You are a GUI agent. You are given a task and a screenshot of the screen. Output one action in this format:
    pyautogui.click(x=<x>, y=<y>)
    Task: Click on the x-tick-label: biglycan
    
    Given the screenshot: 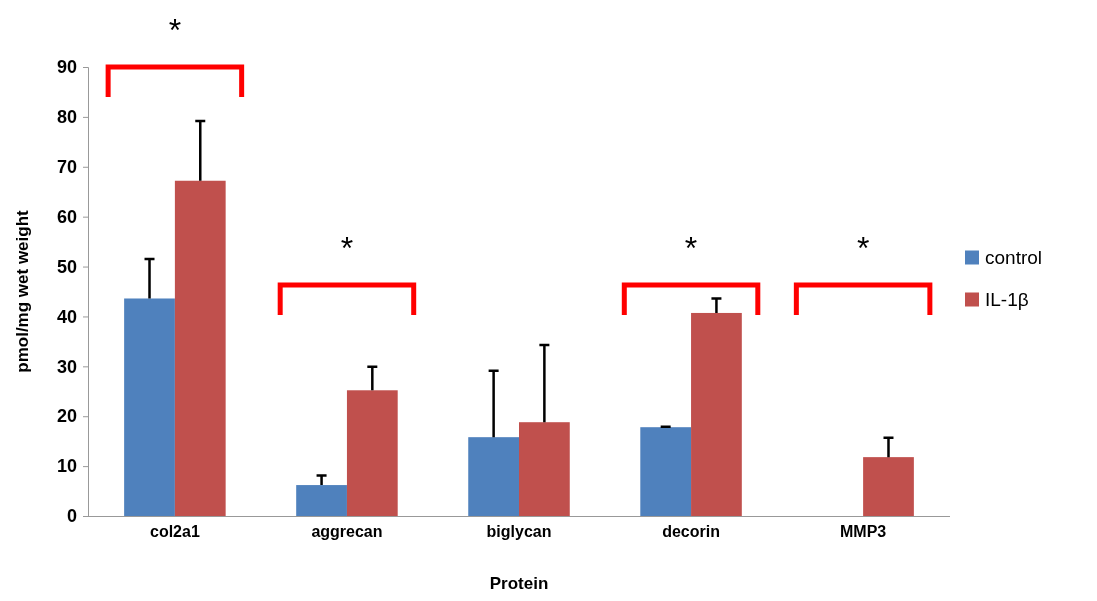 What is the action you would take?
    pyautogui.click(x=519, y=531)
    